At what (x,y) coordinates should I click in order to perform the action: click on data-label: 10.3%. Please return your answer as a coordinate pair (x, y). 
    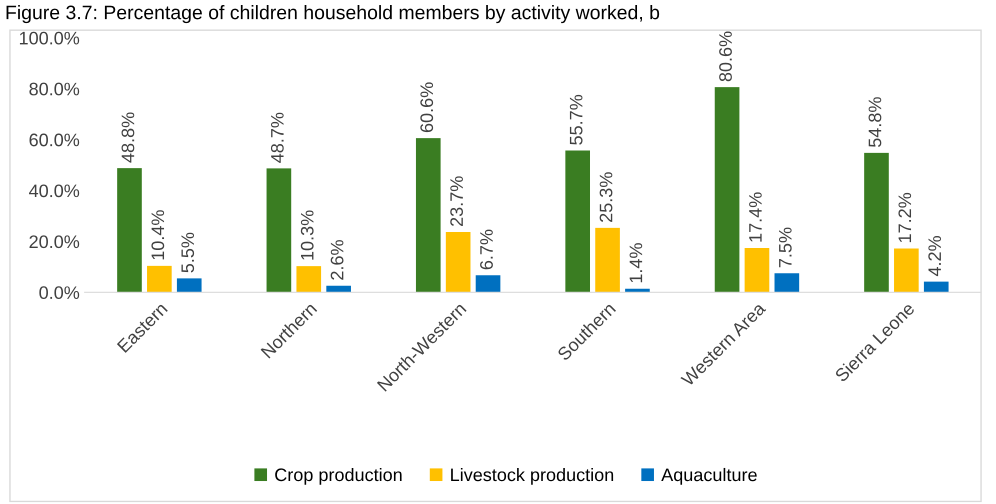
    Looking at the image, I should click on (307, 235).